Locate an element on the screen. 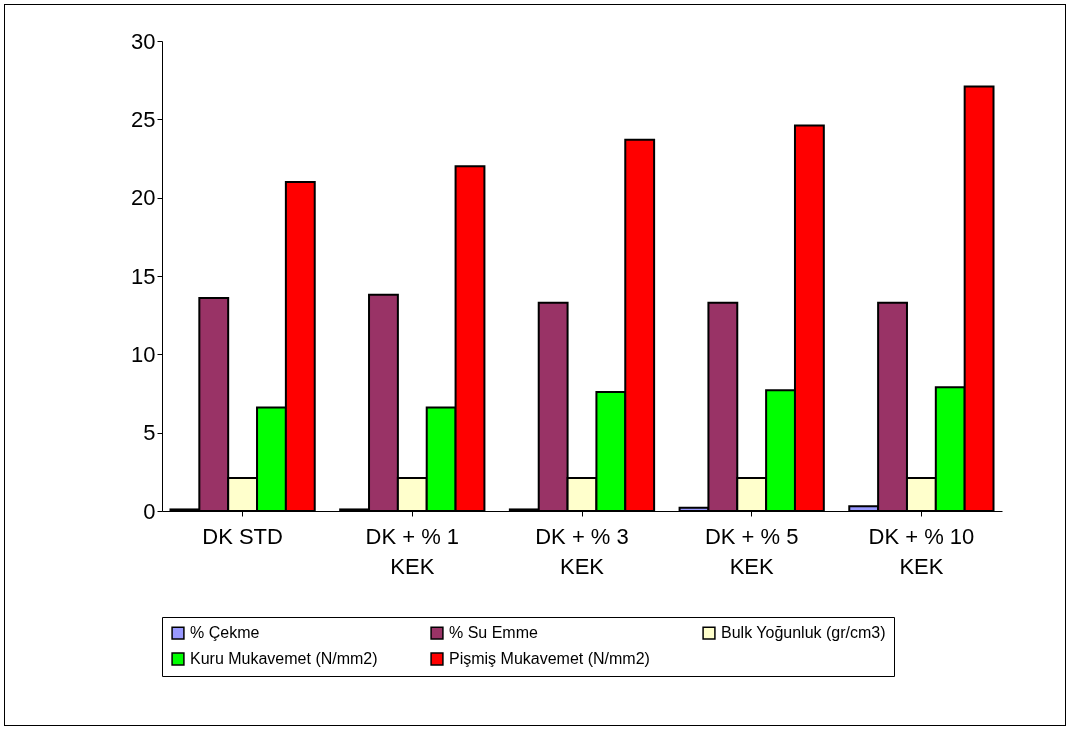  legend-label: Kuru Mukavemet (N/mm2) is located at coordinates (284, 658).